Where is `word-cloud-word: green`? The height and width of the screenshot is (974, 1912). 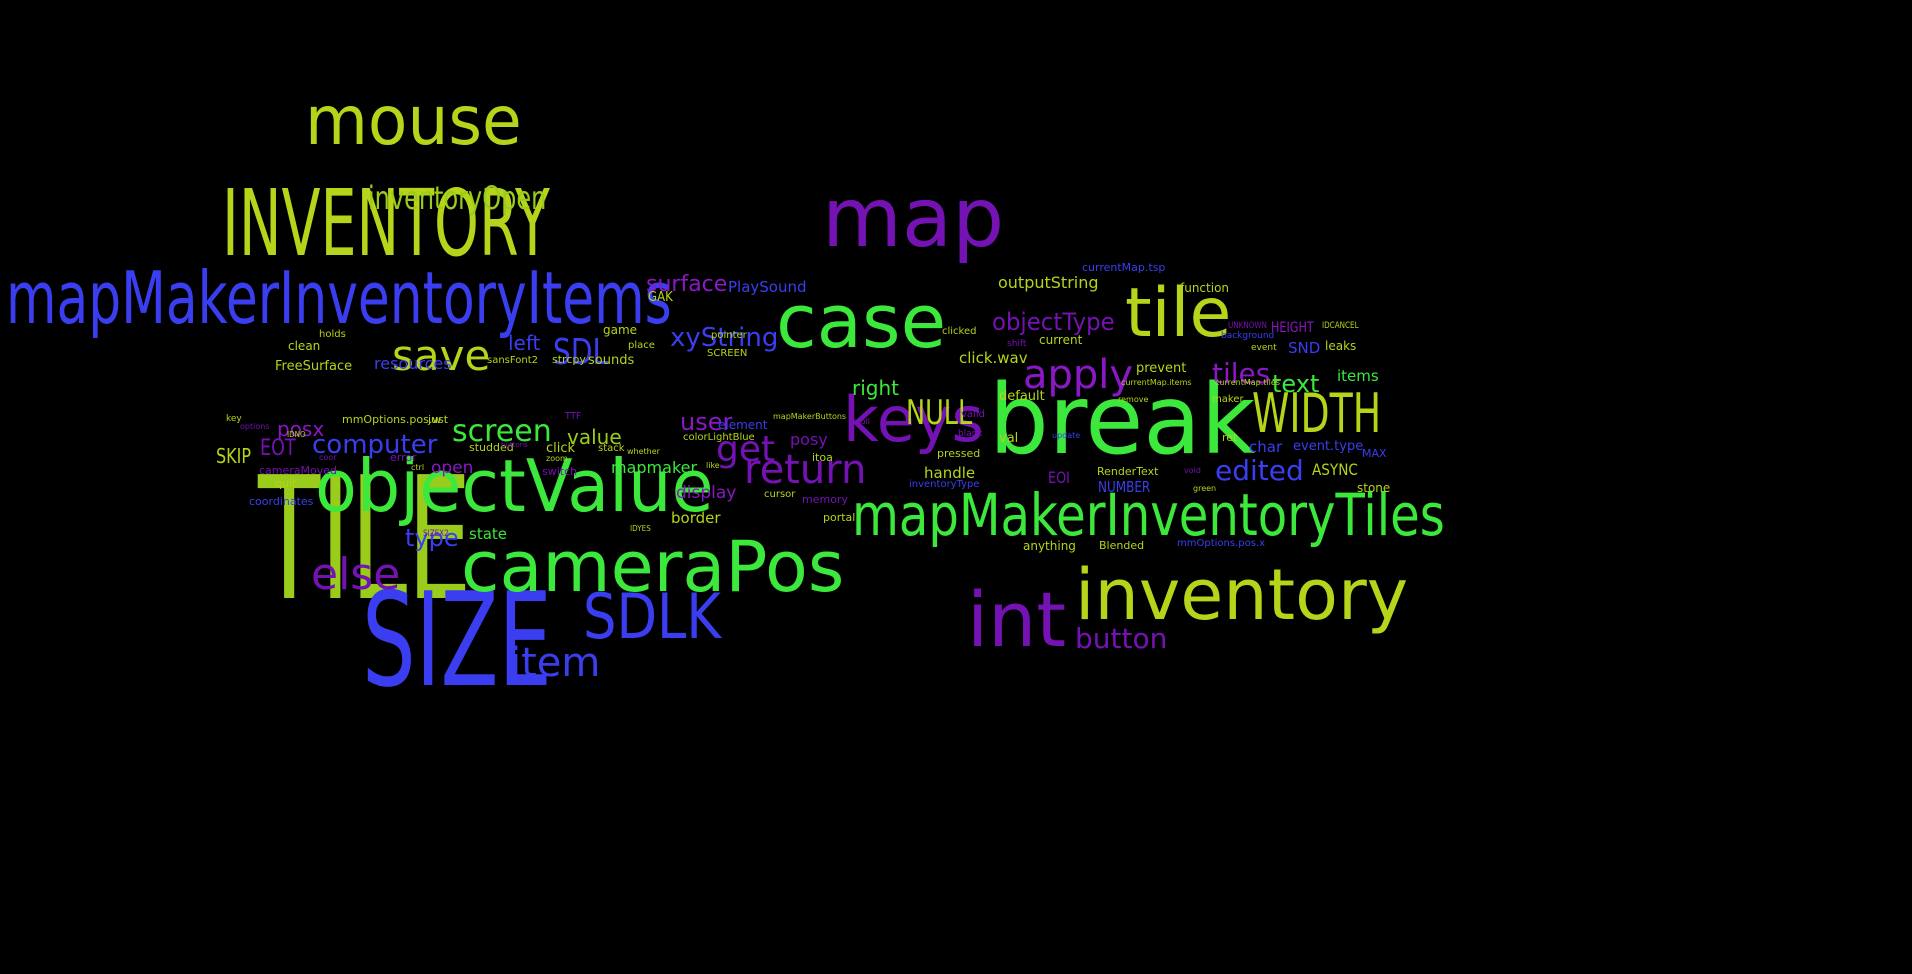 word-cloud-word: green is located at coordinates (1205, 488).